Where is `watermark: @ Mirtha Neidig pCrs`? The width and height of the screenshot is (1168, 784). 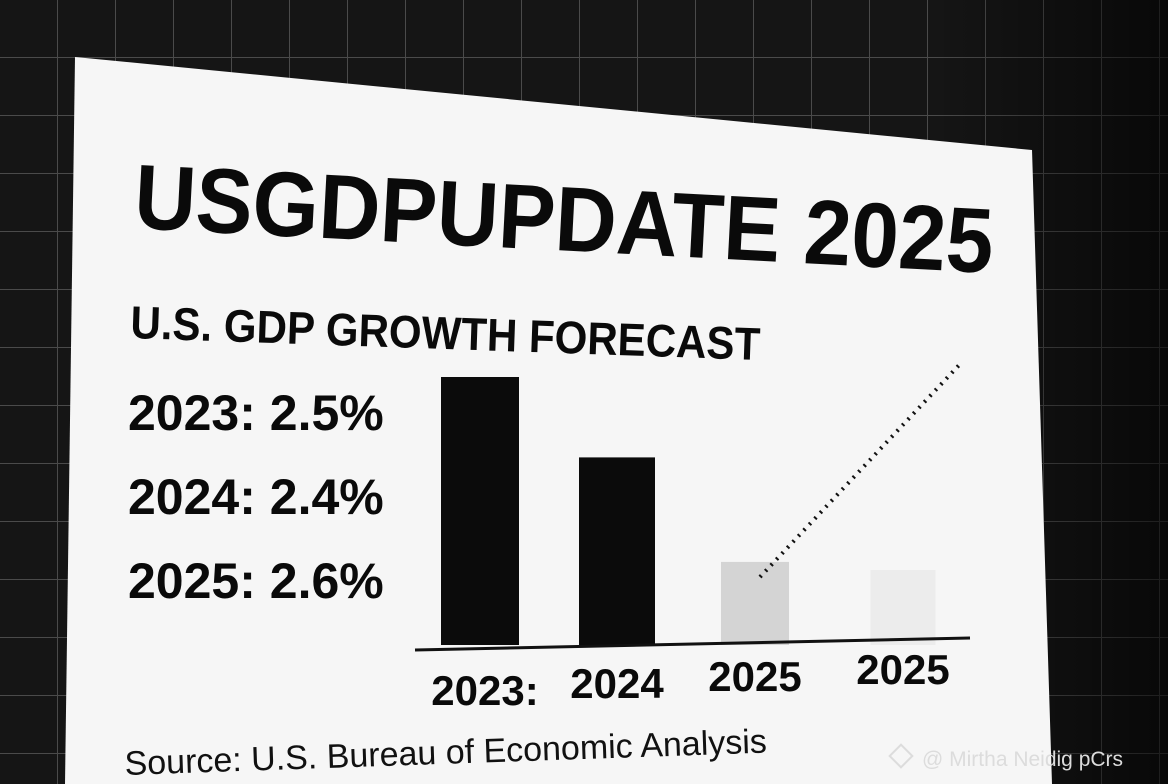
watermark: @ Mirtha Neidig pCrs is located at coordinates (1022, 759).